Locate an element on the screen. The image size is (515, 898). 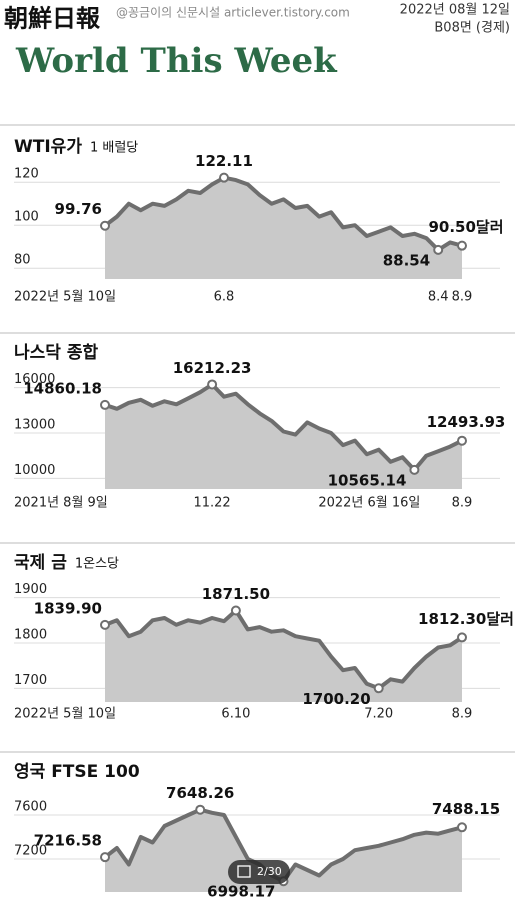
data-label: 7648.26 is located at coordinates (200, 793).